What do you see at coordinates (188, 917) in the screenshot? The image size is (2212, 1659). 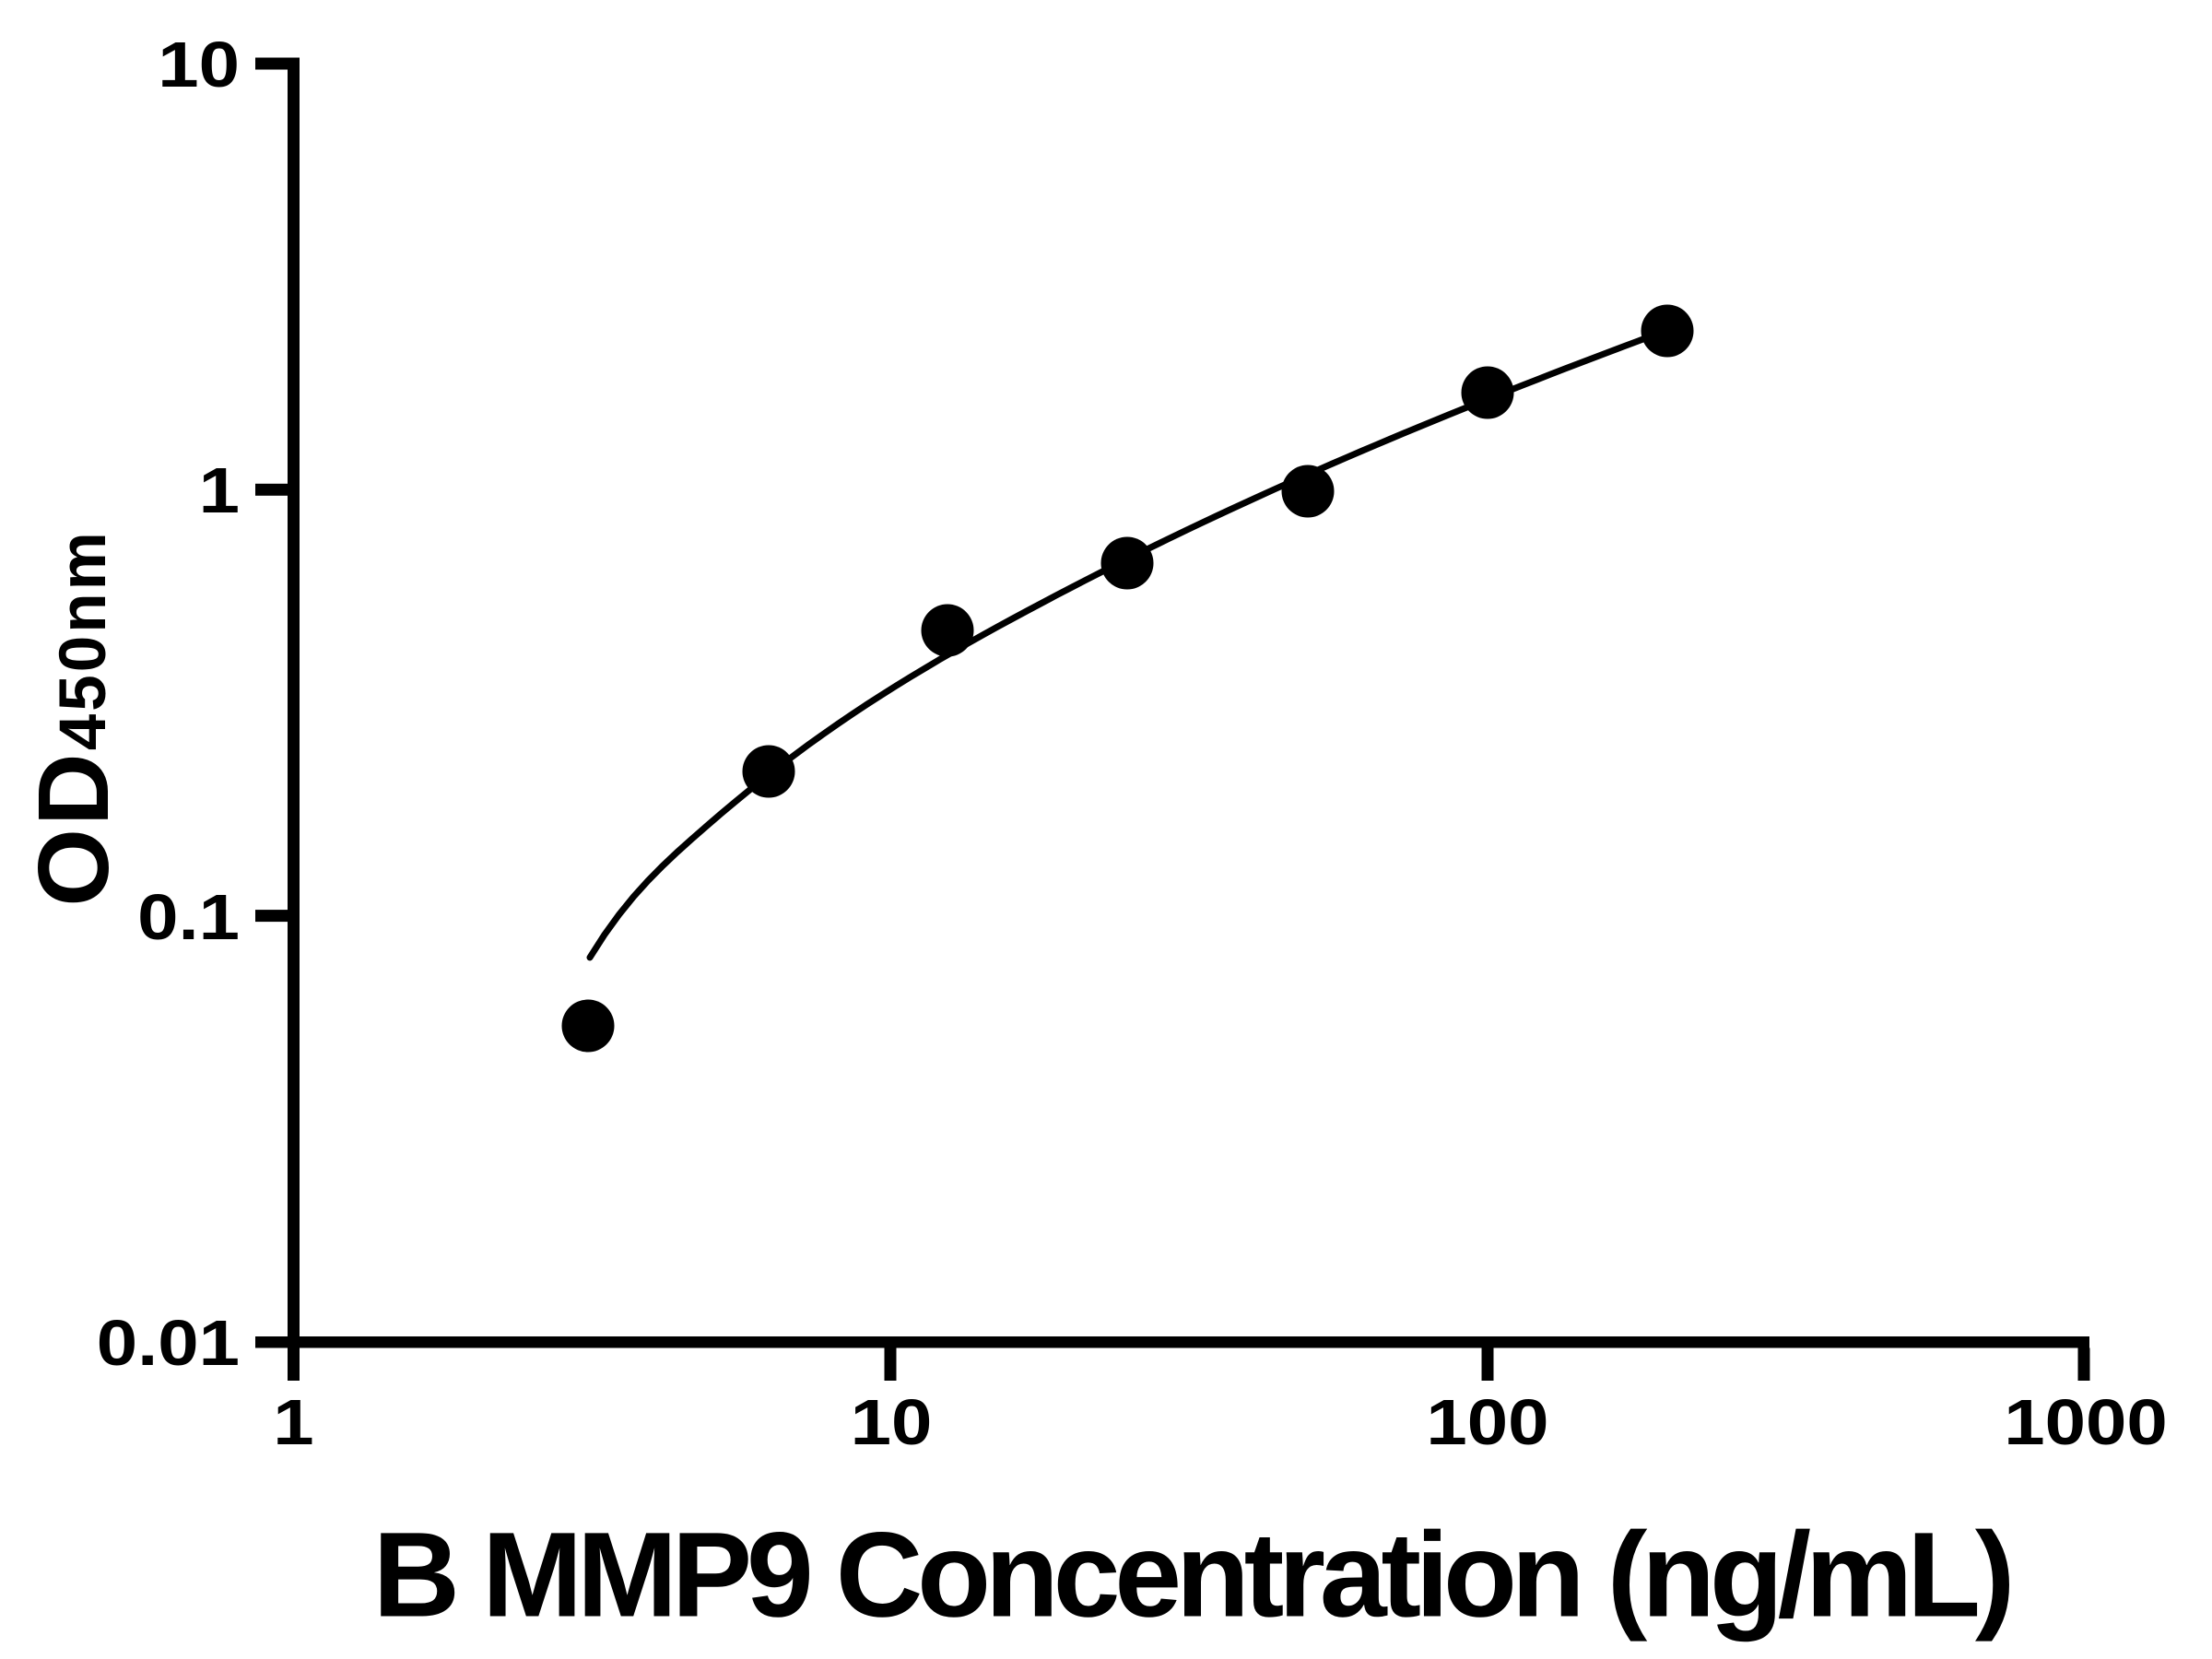 I see `svg-text: 0.1` at bounding box center [188, 917].